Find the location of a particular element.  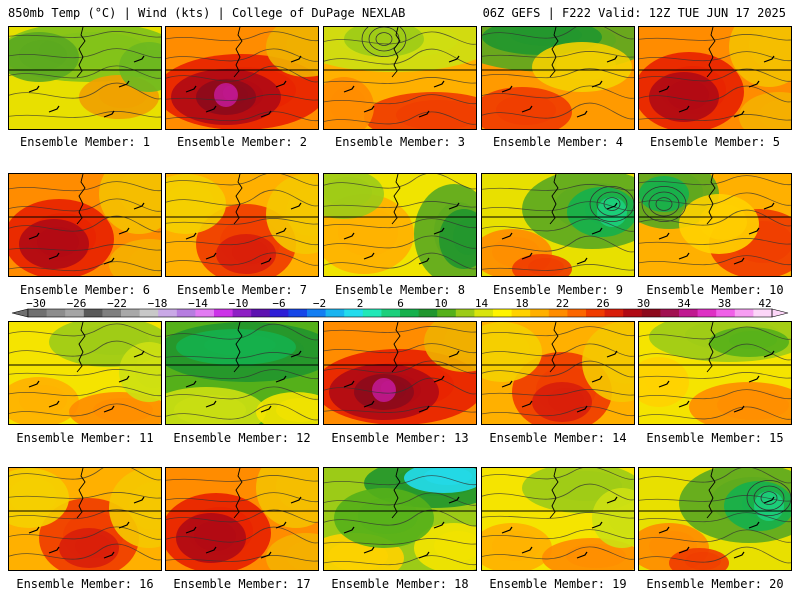

colorbar-tick-label: 6 is located at coordinates (400, 303).